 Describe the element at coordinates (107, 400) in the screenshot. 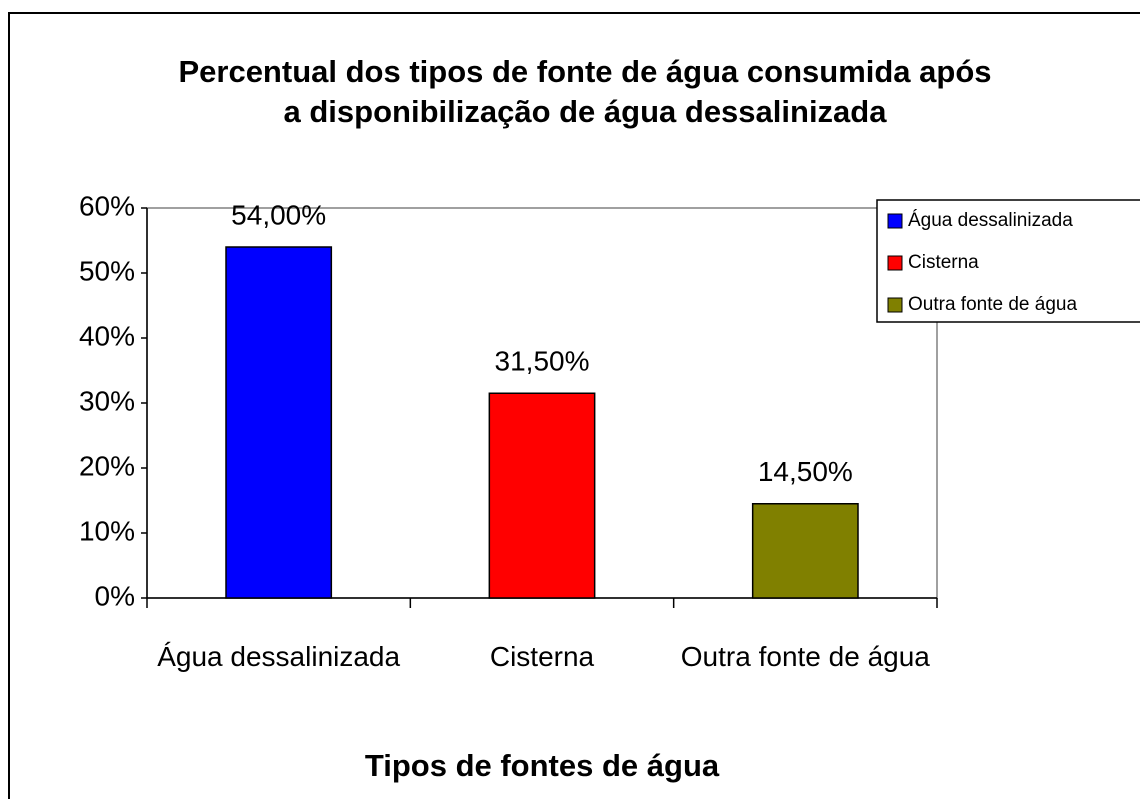

I see `y-tick-label: 30%` at that location.